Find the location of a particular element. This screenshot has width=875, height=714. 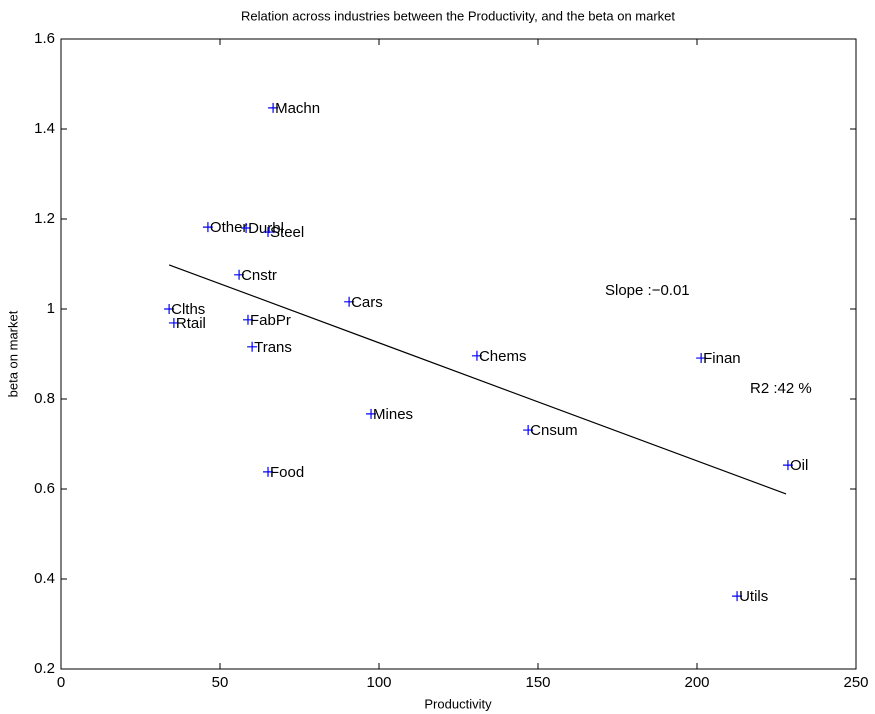

x-tick-label: 100 is located at coordinates (378, 682).